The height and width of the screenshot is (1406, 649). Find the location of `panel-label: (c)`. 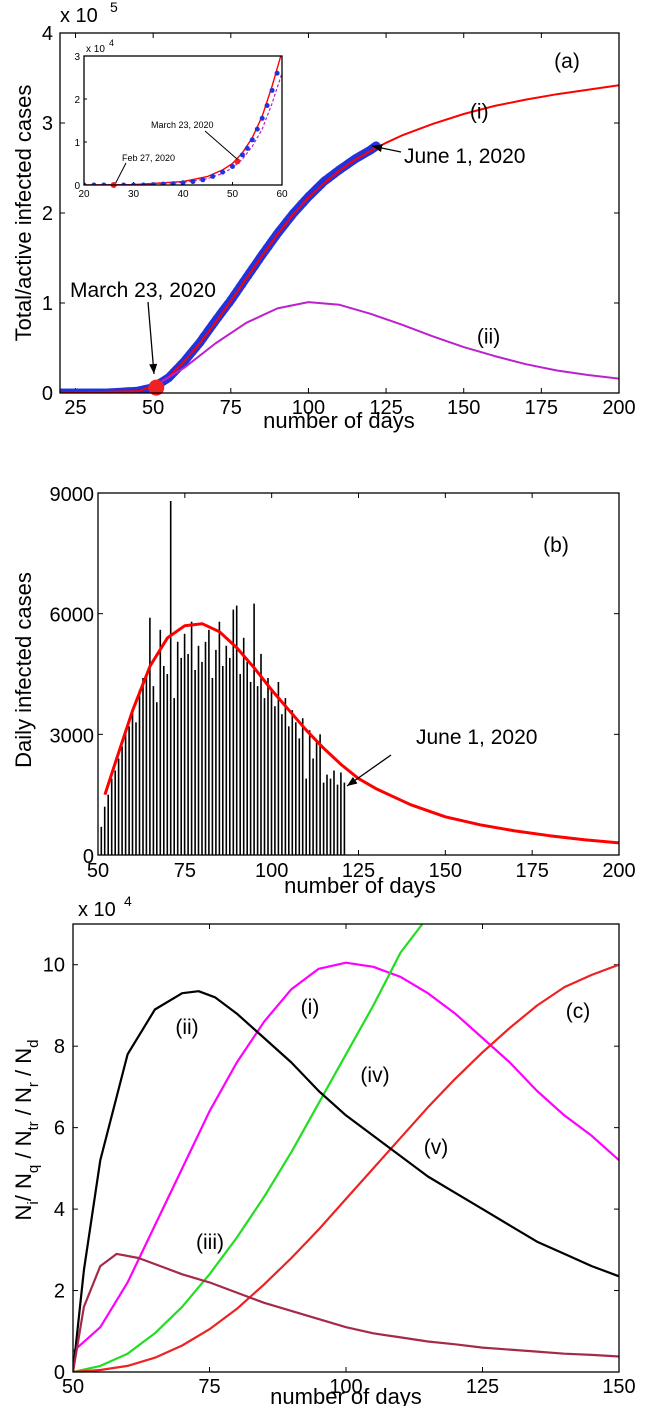

panel-label: (c) is located at coordinates (578, 1011).